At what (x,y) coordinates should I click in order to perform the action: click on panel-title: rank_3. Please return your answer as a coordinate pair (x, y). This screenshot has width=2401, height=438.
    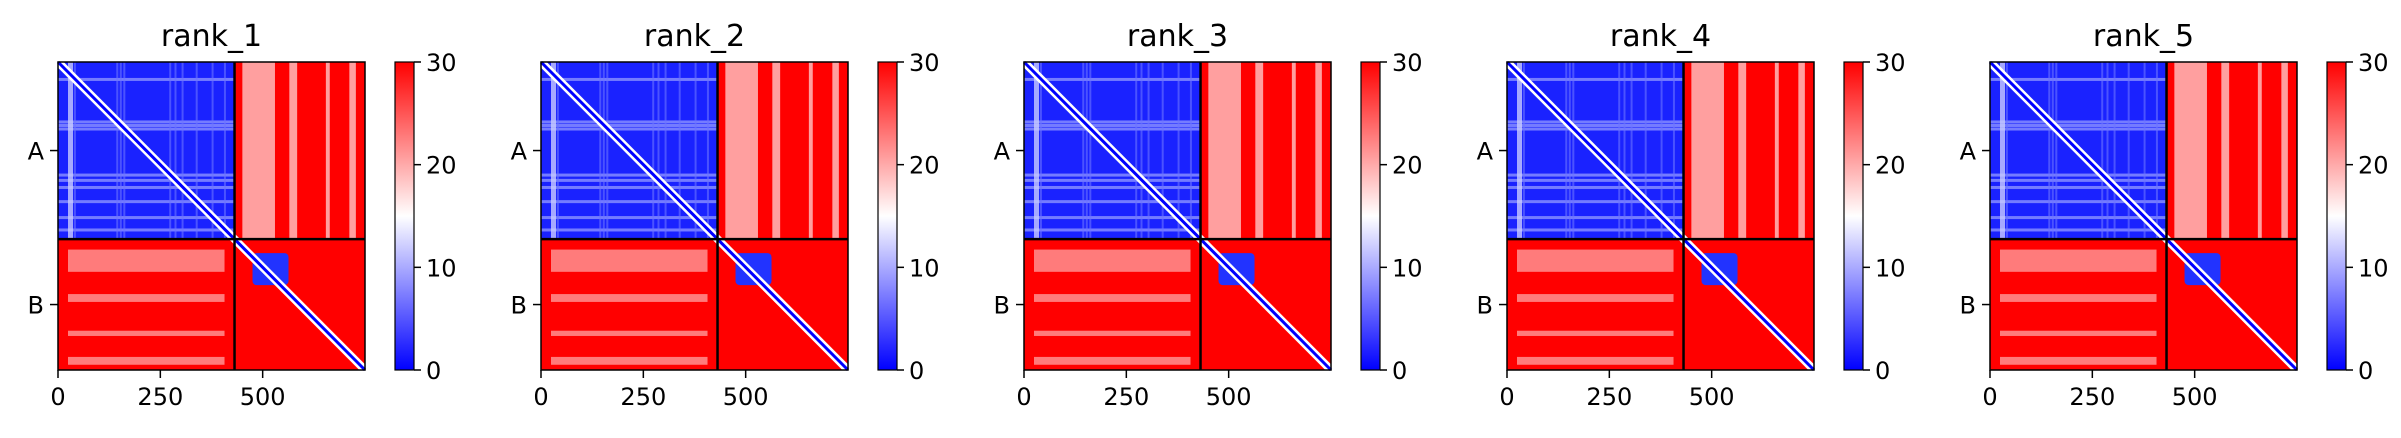
    Looking at the image, I should click on (1177, 36).